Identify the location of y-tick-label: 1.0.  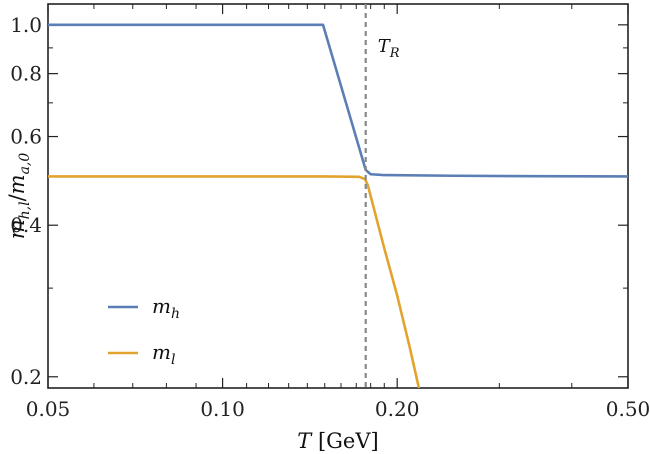
(26, 25).